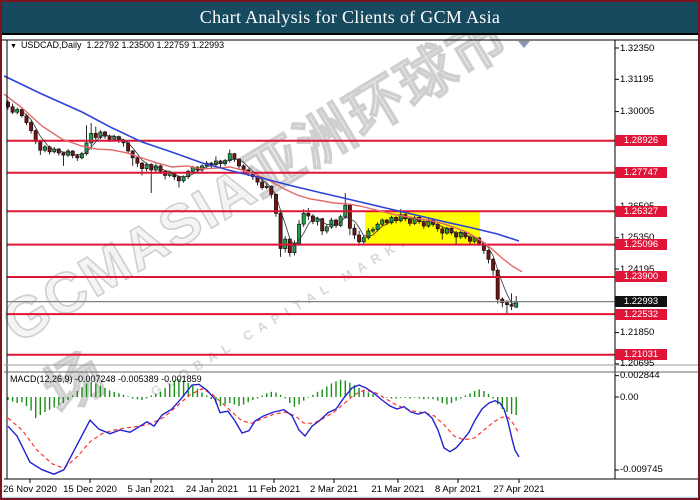  Describe the element at coordinates (212, 489) in the screenshot. I see `date-tick-label: 24 Jan 2021` at that location.